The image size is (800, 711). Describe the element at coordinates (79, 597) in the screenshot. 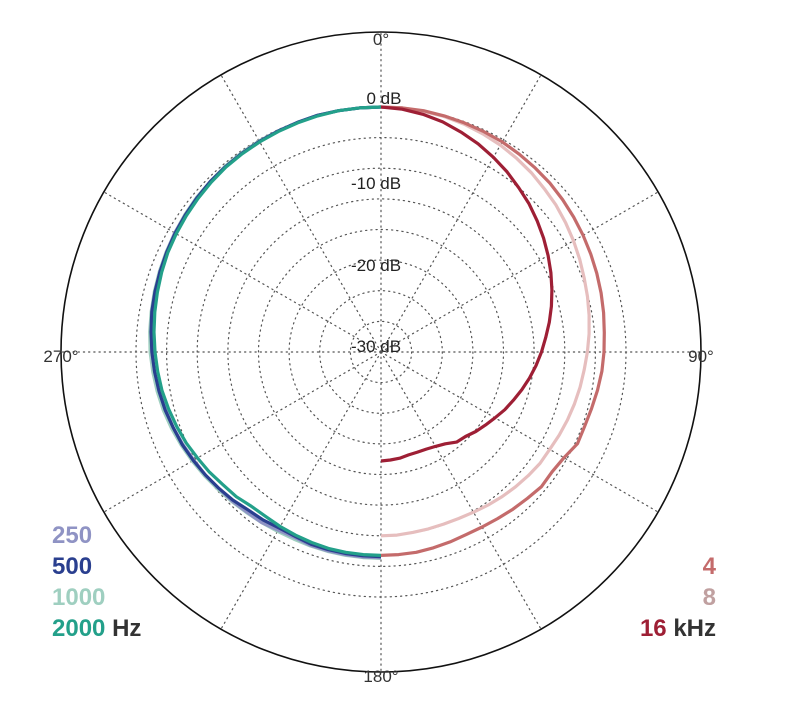

I see `legend-label-1000: 1000` at that location.